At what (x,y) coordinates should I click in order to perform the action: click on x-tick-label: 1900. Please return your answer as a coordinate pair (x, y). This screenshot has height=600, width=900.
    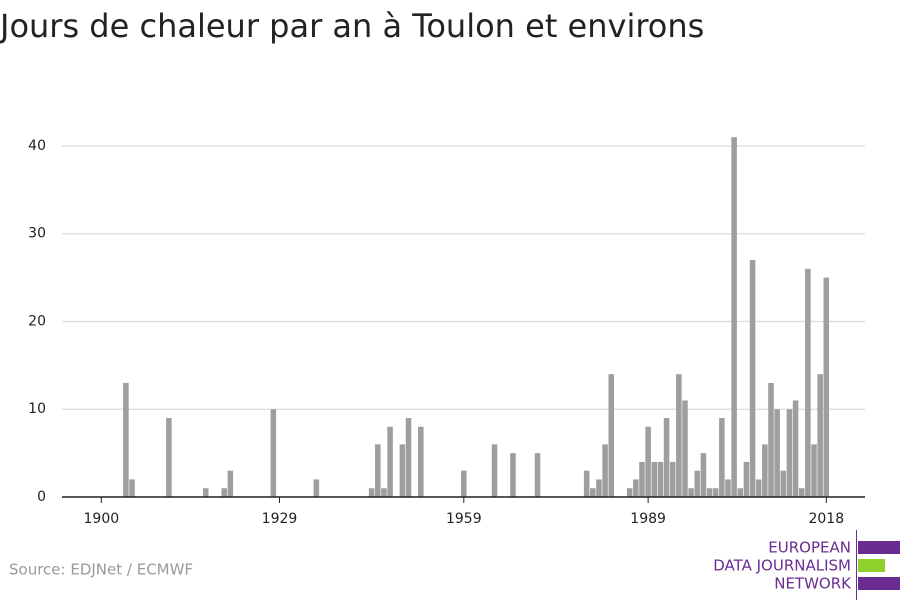
    Looking at the image, I should click on (102, 519).